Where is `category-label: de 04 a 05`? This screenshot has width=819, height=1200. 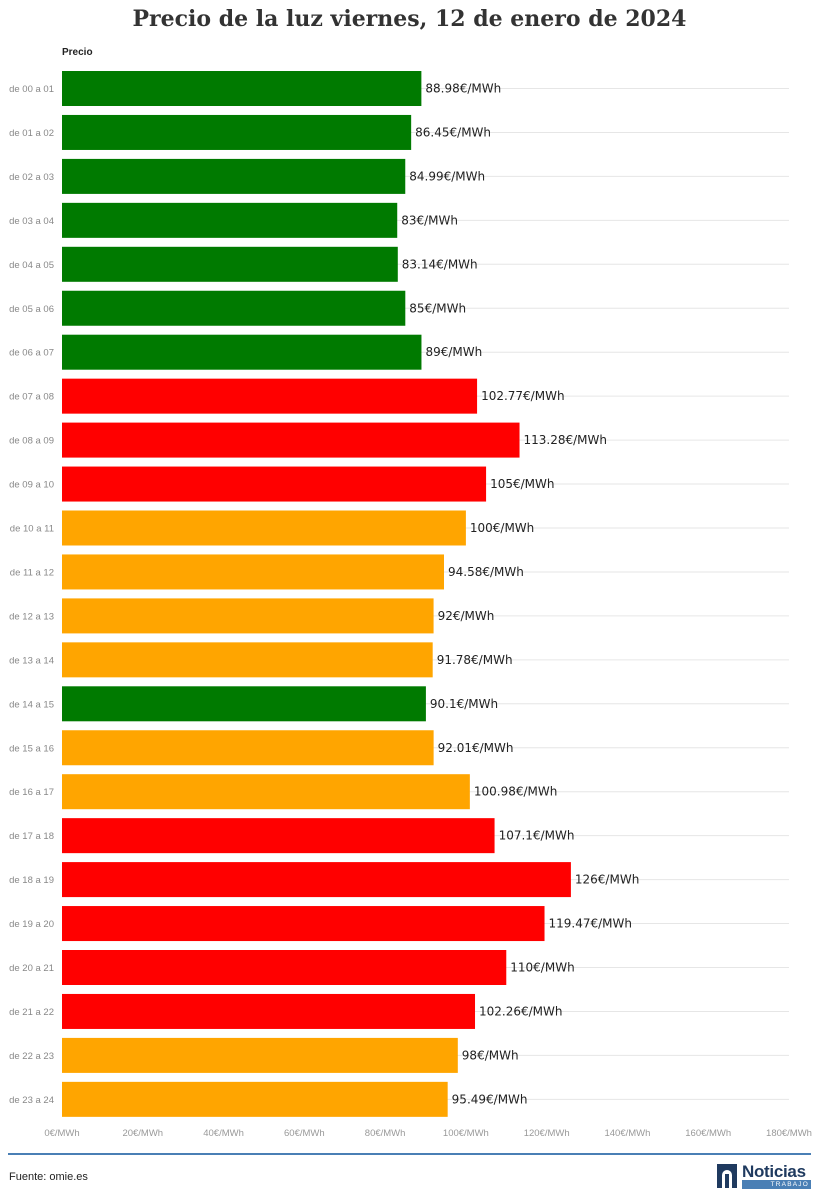 category-label: de 04 a 05 is located at coordinates (31, 265).